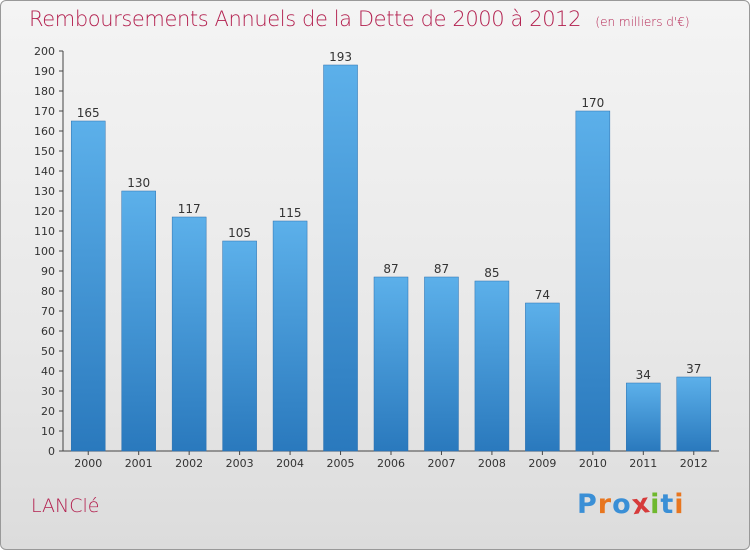  I want to click on x-tick-label: 2007, so click(441, 463).